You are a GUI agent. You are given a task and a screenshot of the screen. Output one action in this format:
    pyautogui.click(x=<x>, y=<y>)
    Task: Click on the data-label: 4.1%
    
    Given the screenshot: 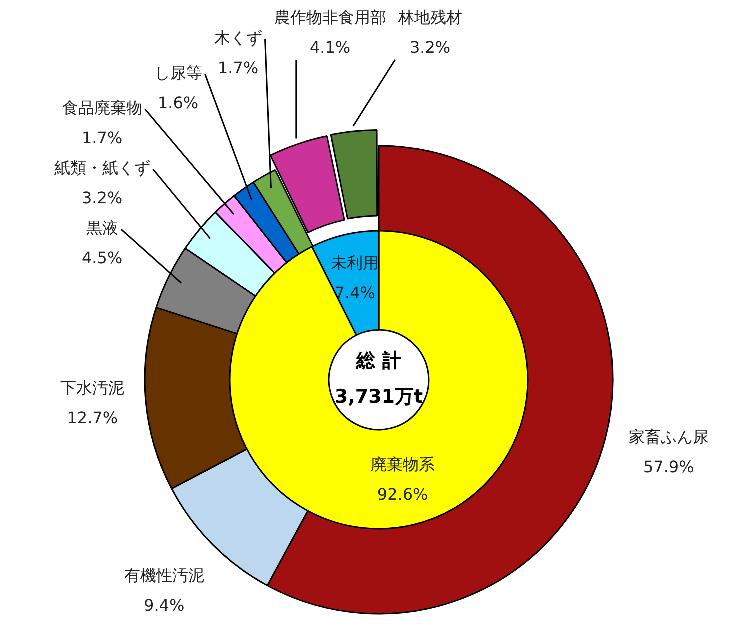 What is the action you would take?
    pyautogui.click(x=330, y=48)
    